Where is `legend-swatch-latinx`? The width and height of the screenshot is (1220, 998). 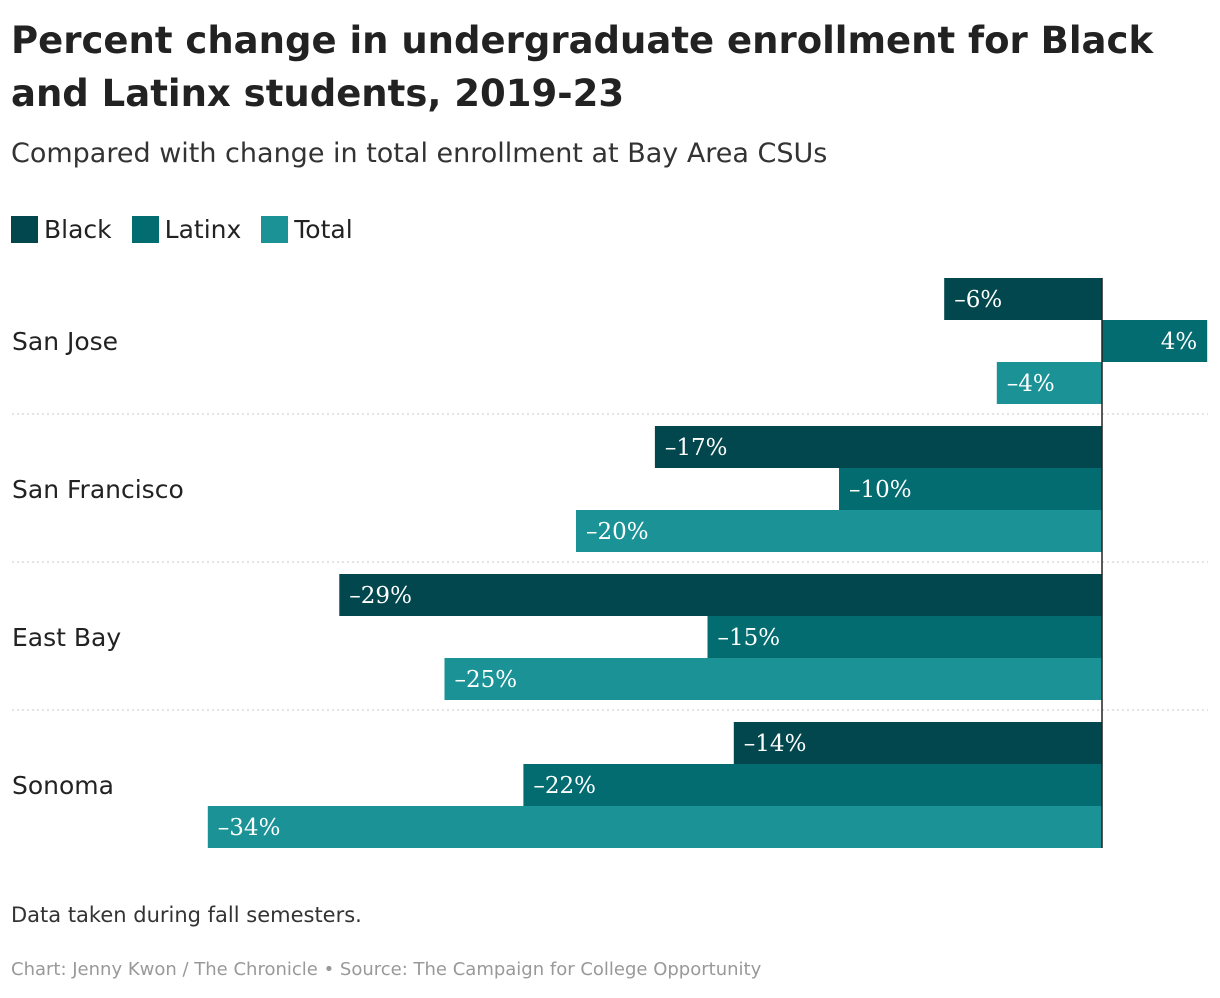 legend-swatch-latinx is located at coordinates (145, 229).